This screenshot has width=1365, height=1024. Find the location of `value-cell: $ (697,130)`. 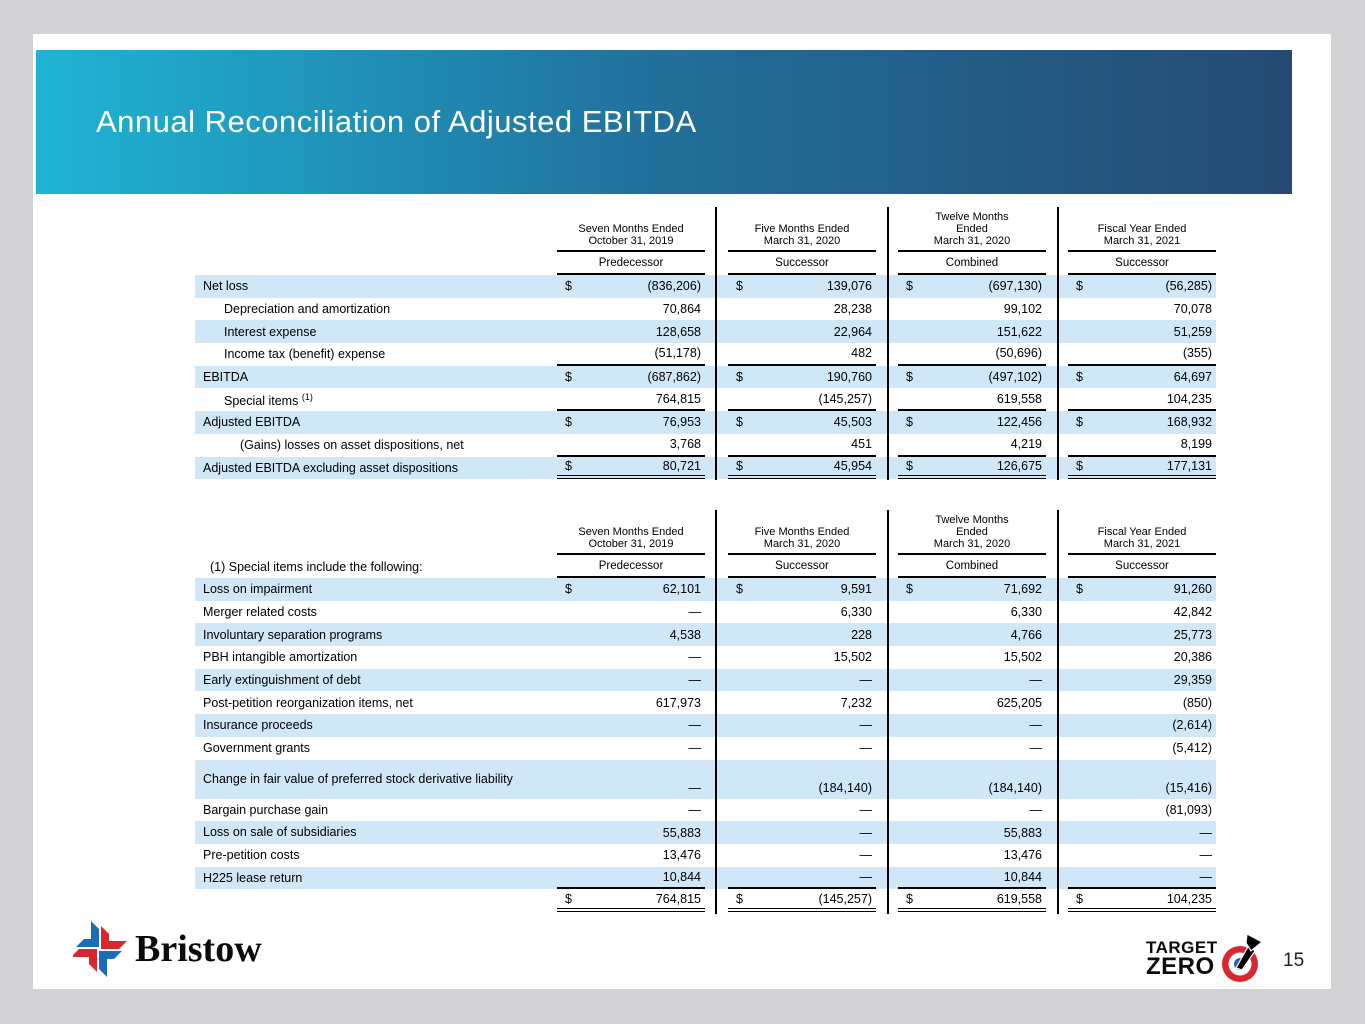

value-cell: $ (697,130) is located at coordinates (972, 286).